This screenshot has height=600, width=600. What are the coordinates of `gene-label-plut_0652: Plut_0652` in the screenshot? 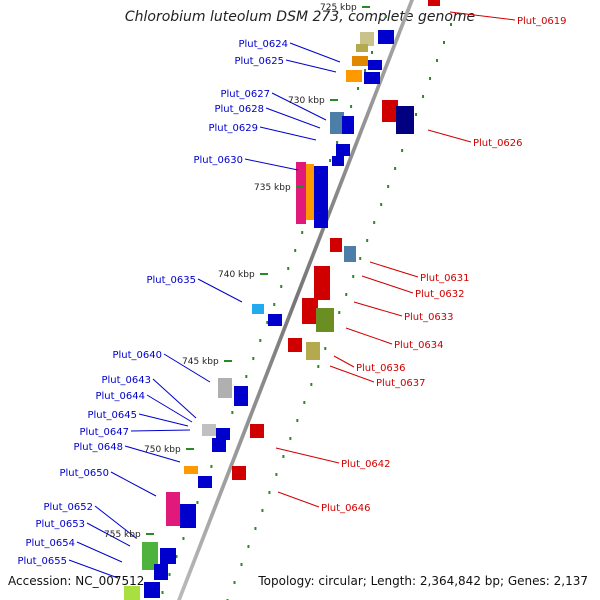 It's located at (68, 507).